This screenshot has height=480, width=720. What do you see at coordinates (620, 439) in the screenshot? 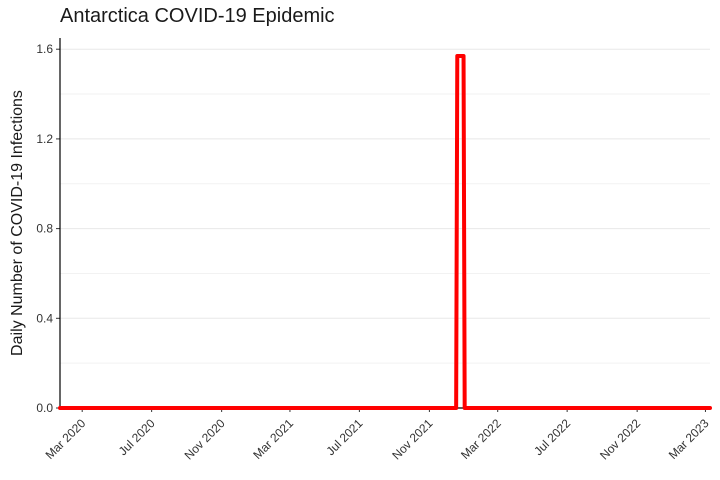
I see `x-tick-label: Nov 2022` at bounding box center [620, 439].